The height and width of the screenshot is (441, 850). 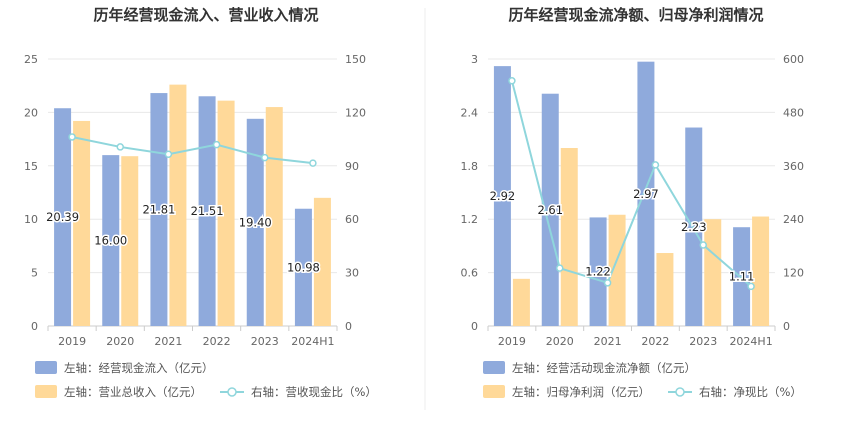 What do you see at coordinates (314, 392) in the screenshot?
I see `legend-label: 右轴：营收现金比（%）` at bounding box center [314, 392].